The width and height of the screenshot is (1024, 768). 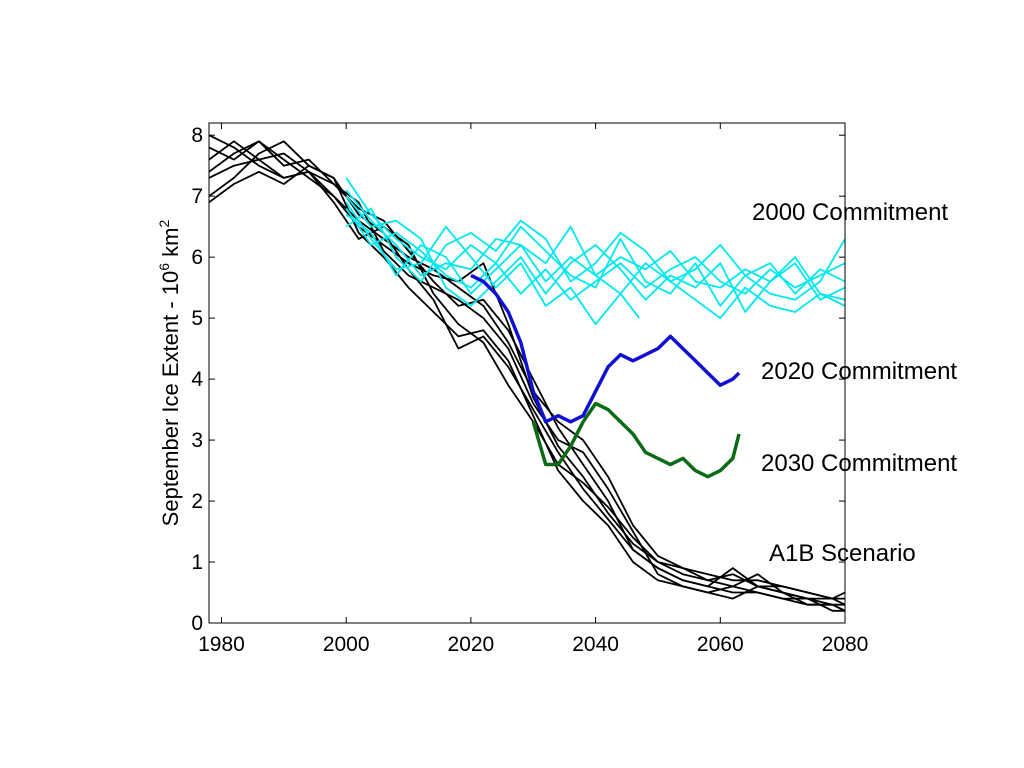 What do you see at coordinates (197, 501) in the screenshot?
I see `y-tick-label-2: 2` at bounding box center [197, 501].